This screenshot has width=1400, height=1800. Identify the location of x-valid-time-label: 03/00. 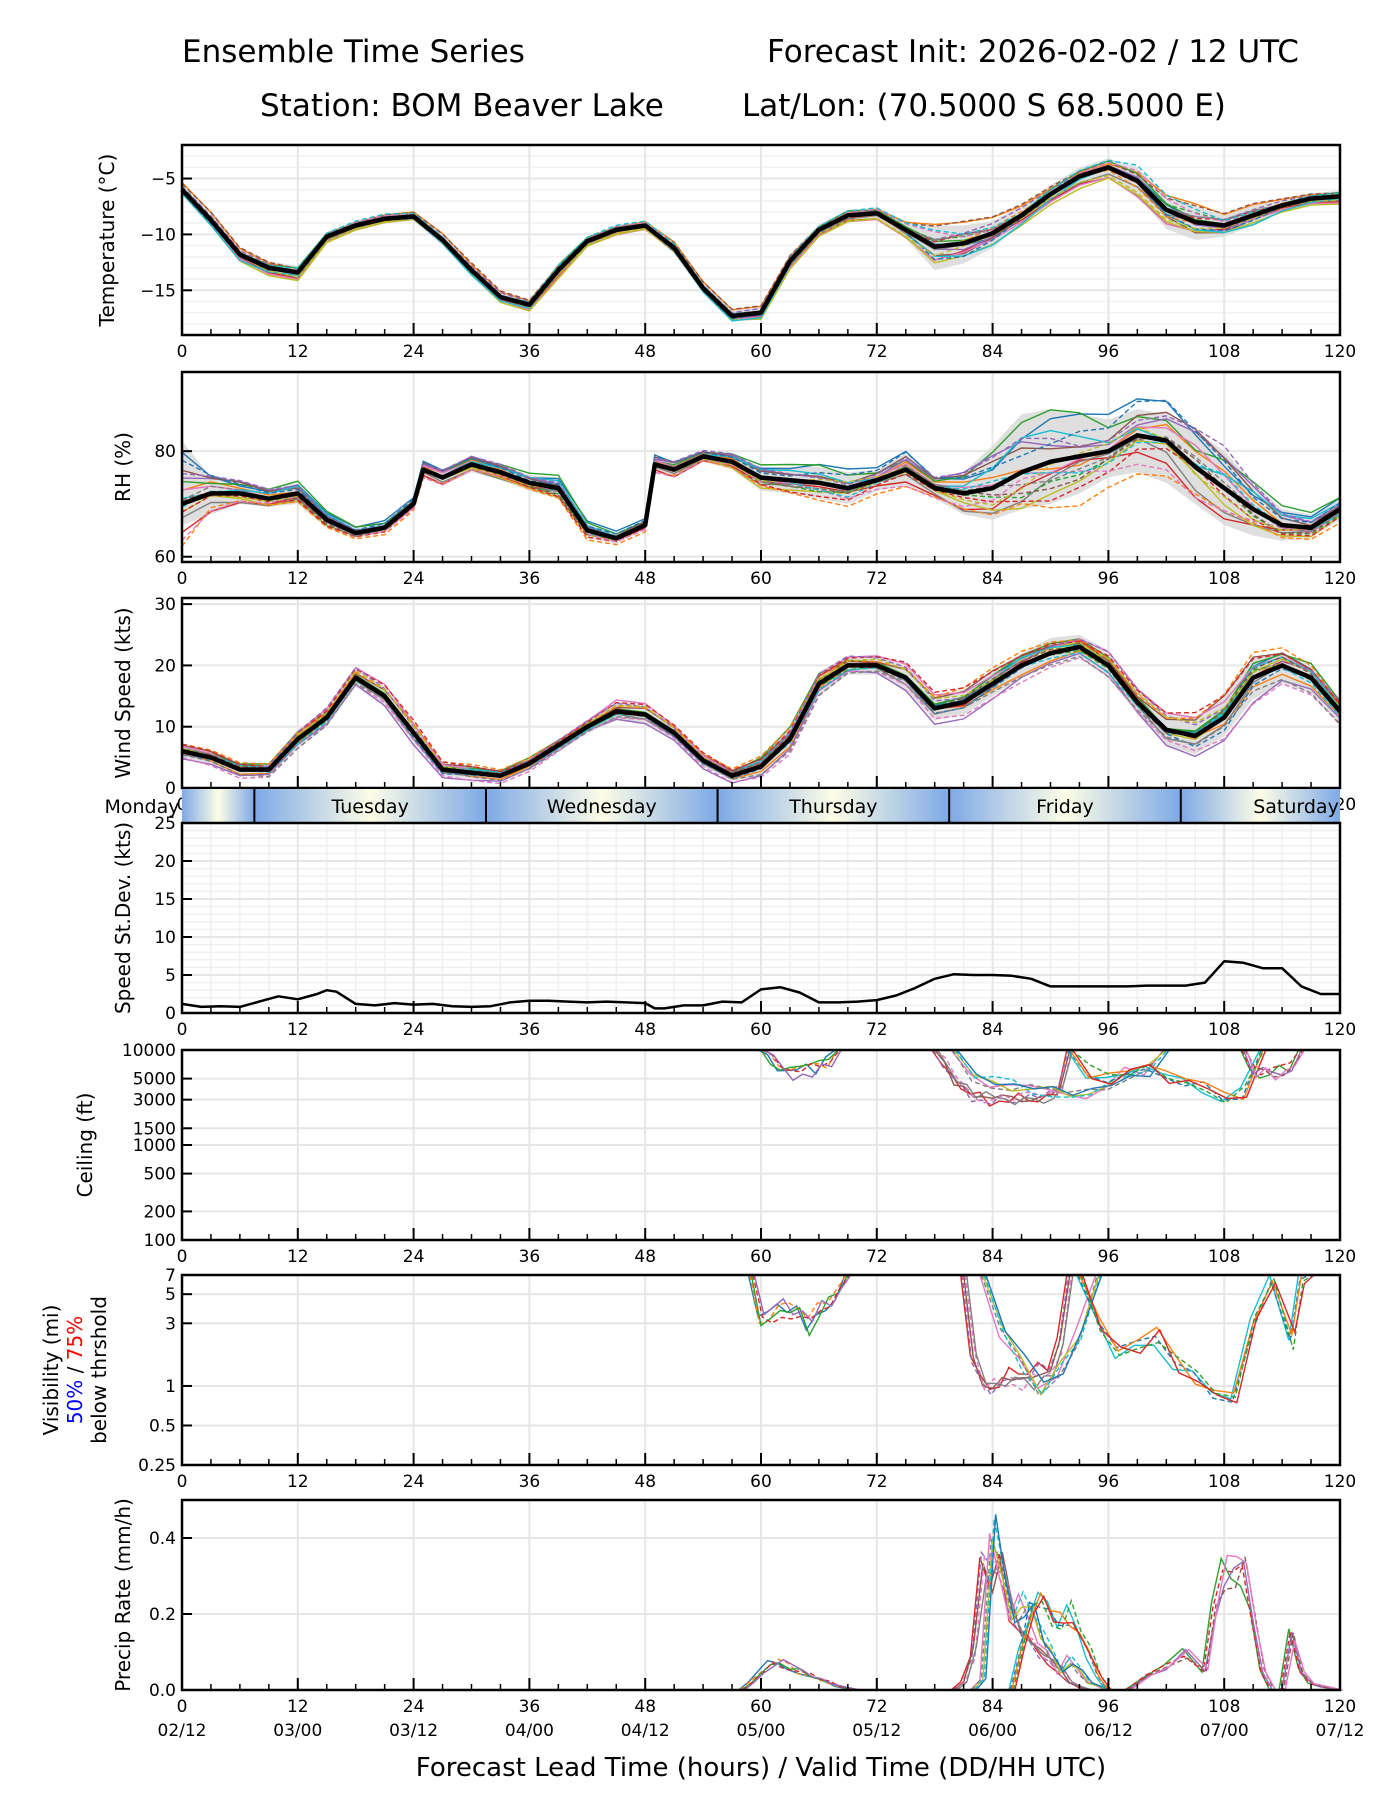
(297, 1731).